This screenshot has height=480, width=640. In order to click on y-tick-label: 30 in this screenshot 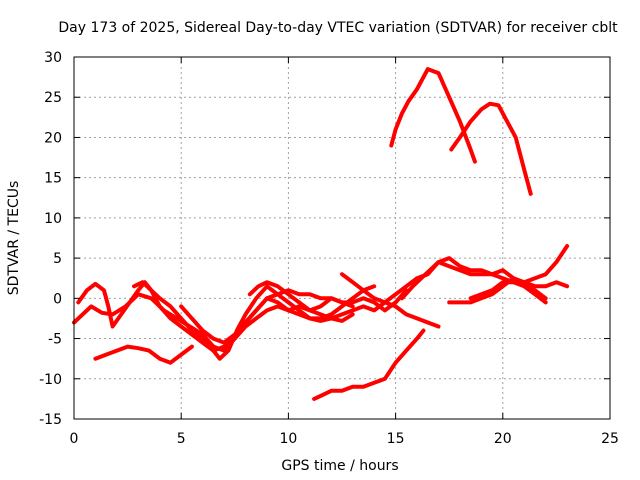, I will do `click(53, 58)`.